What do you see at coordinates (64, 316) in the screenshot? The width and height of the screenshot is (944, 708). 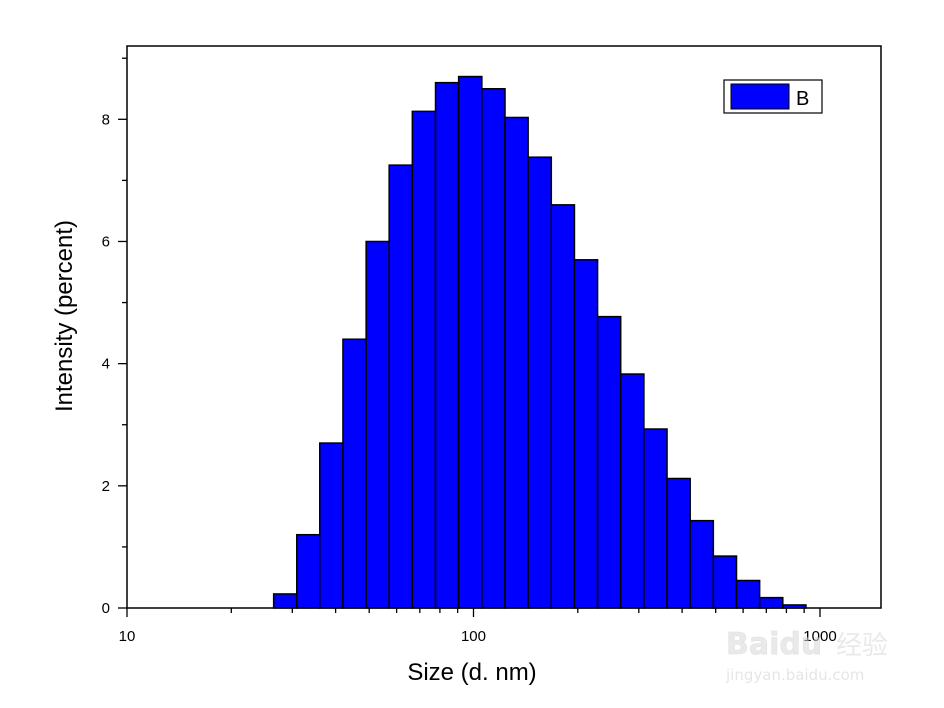 I see `y-axis-label: Intensity (percent)` at bounding box center [64, 316].